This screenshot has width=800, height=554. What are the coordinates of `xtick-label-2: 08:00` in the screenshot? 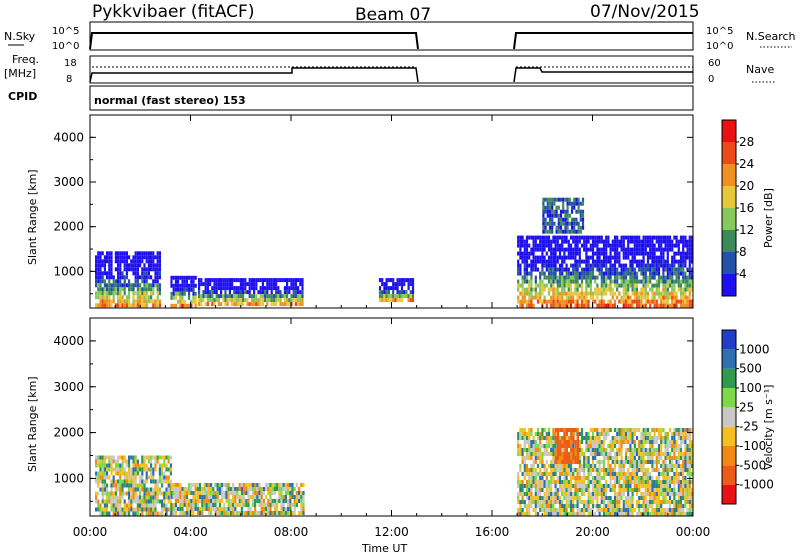 It's located at (291, 532).